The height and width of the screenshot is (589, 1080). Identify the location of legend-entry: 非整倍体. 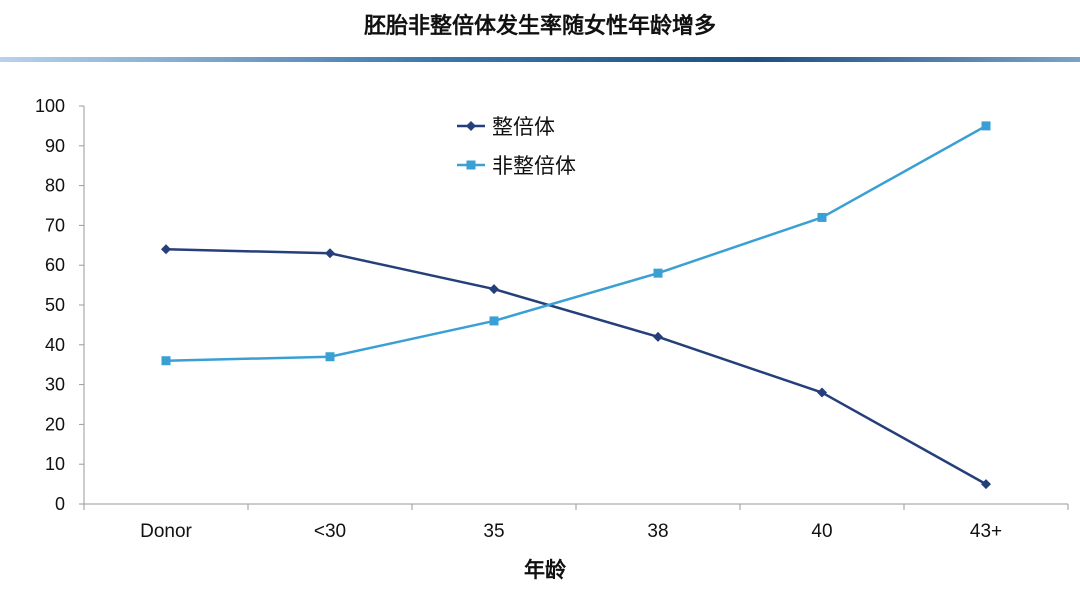
(516, 166).